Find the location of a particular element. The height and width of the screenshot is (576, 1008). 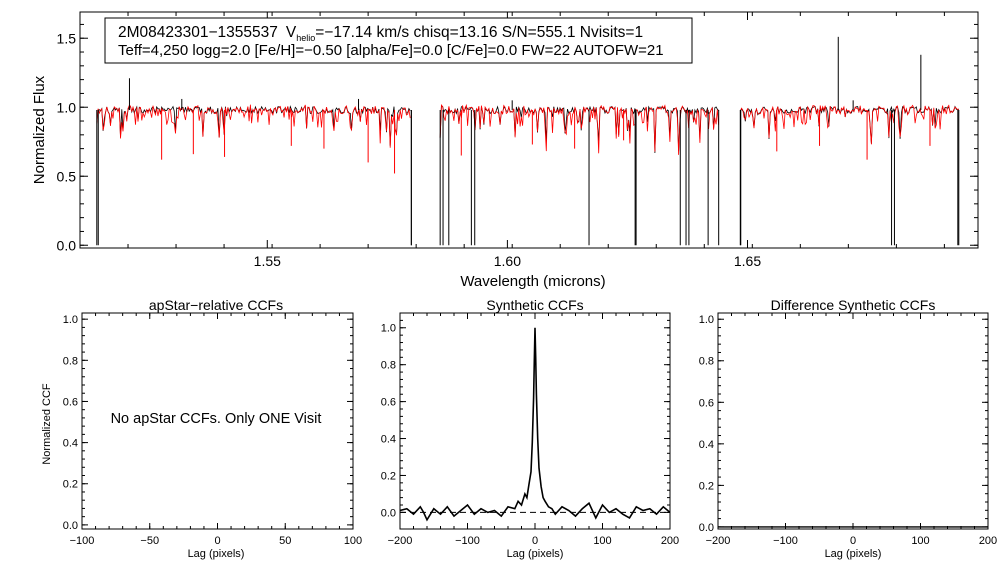

difference-ccf-title: Difference Synthetic CCFs is located at coordinates (853, 305).